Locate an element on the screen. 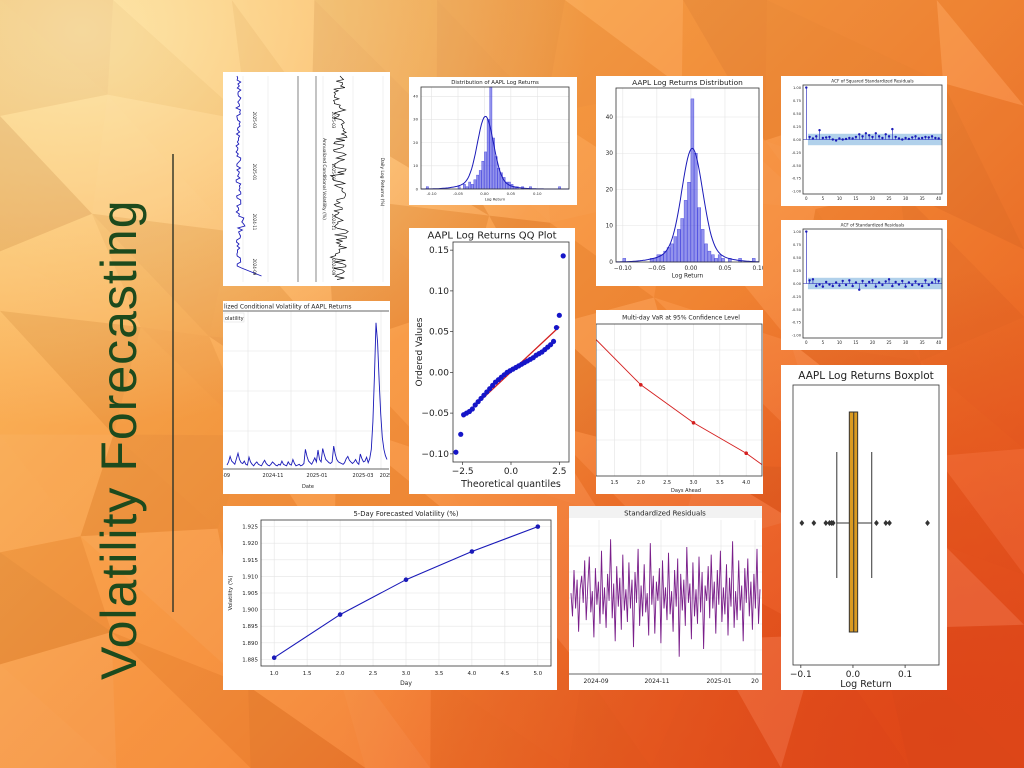 Image resolution: width=1024 pixels, height=768 pixels. tick-label: 5 is located at coordinates (823, 198).